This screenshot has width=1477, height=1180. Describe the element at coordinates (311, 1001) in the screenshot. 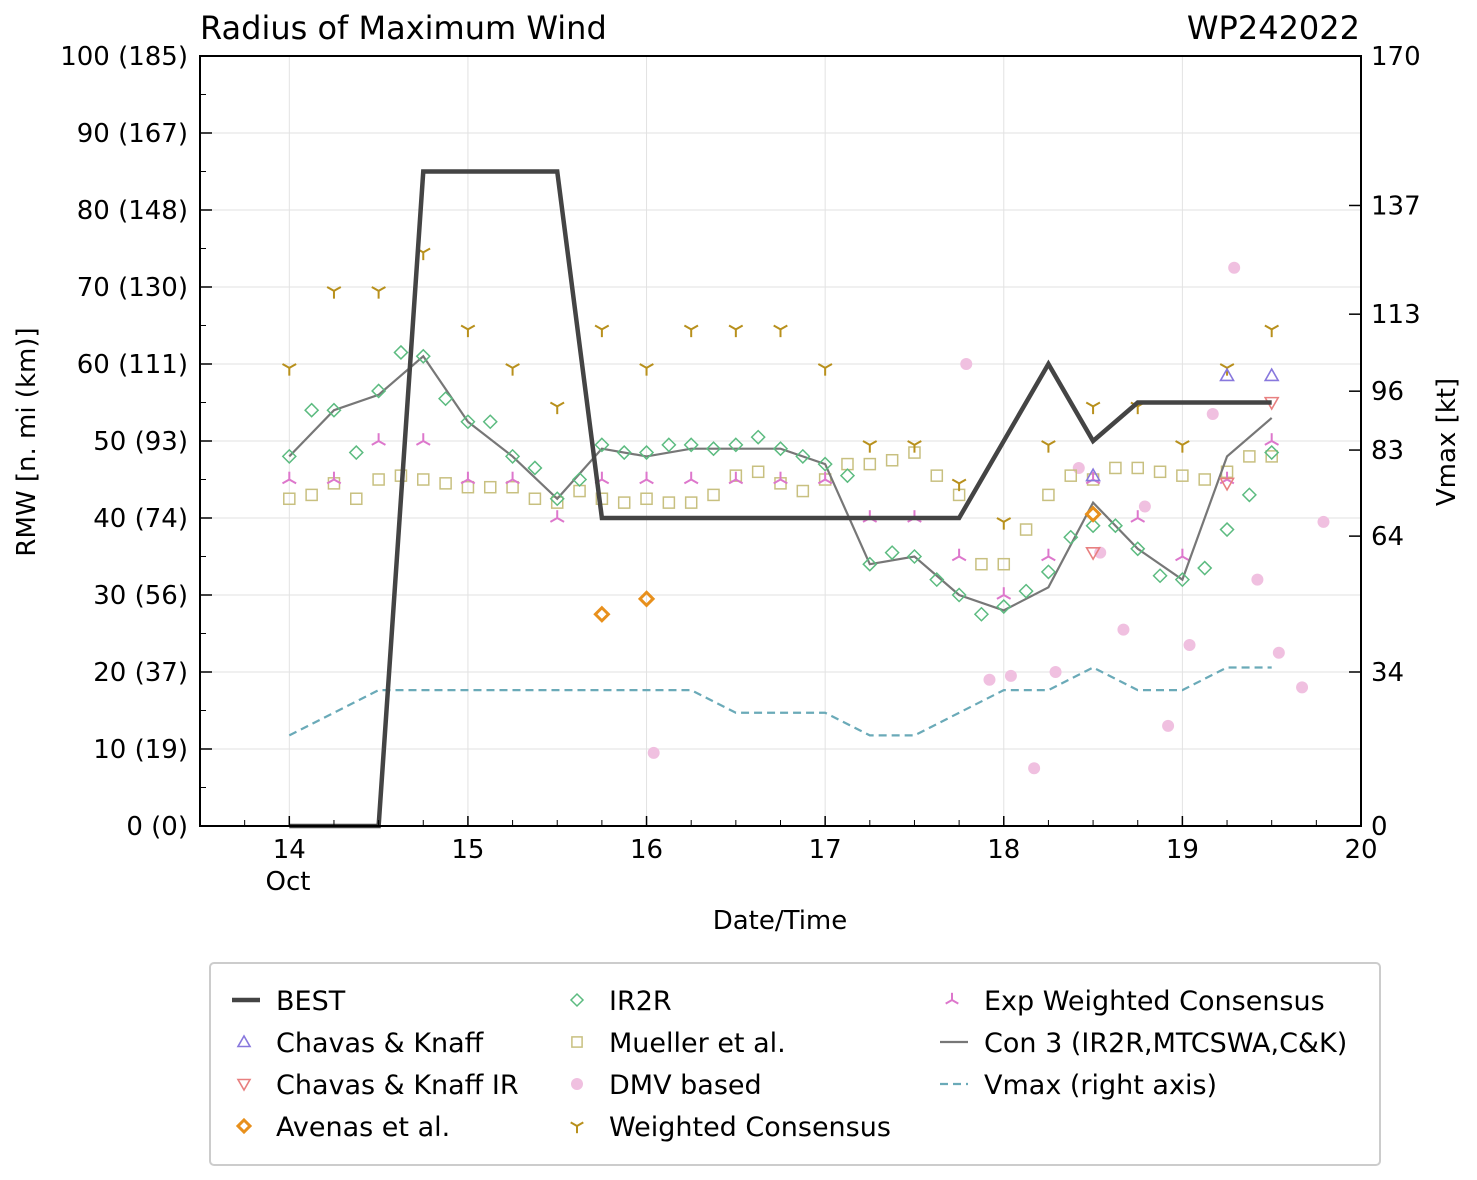

I see `legend-label: BEST` at that location.